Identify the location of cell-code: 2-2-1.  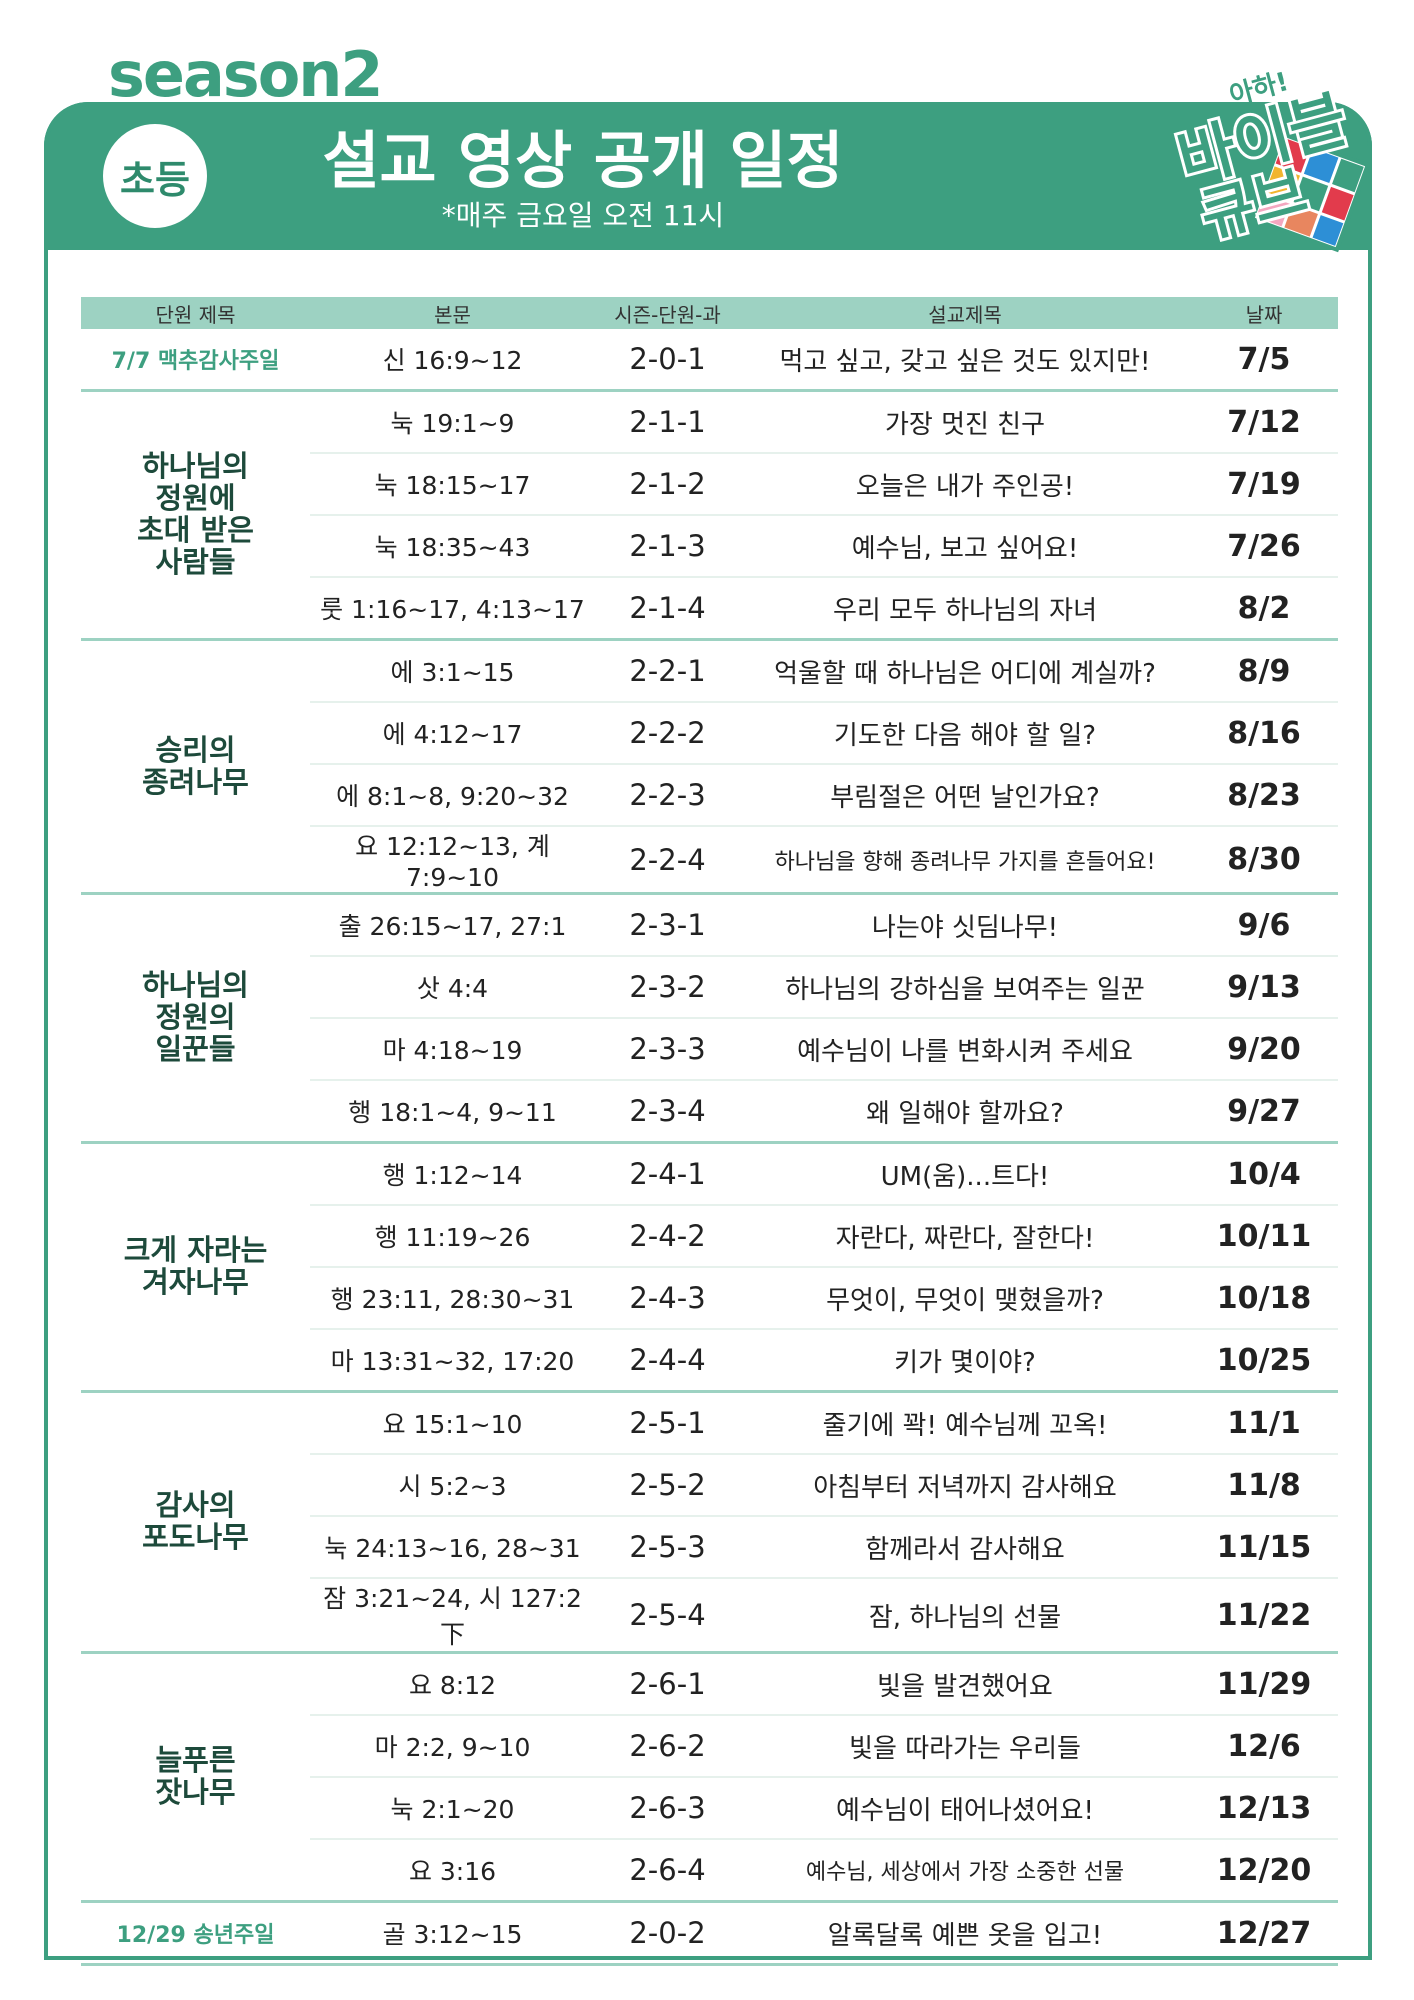
(667, 671).